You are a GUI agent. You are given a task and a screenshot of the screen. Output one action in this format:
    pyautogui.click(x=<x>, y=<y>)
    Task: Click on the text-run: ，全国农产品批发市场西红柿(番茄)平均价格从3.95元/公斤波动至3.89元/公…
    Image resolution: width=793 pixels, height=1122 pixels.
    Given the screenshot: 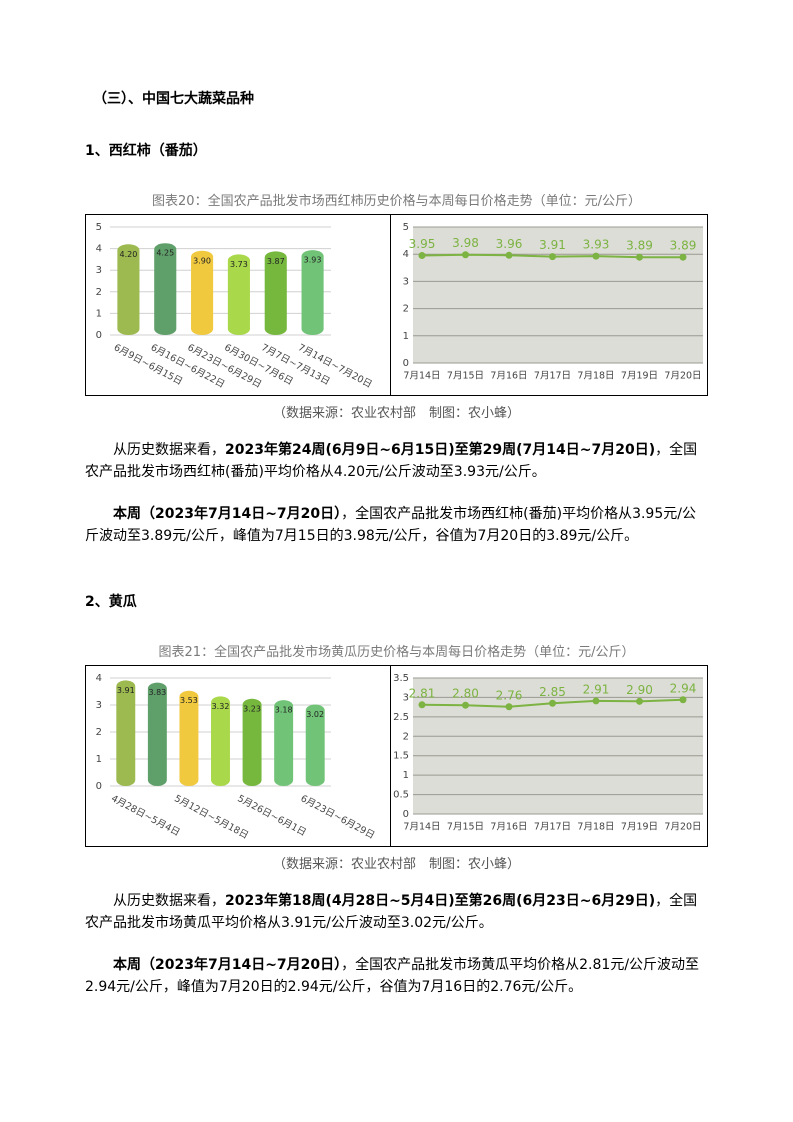 What is the action you would take?
    pyautogui.click(x=390, y=525)
    